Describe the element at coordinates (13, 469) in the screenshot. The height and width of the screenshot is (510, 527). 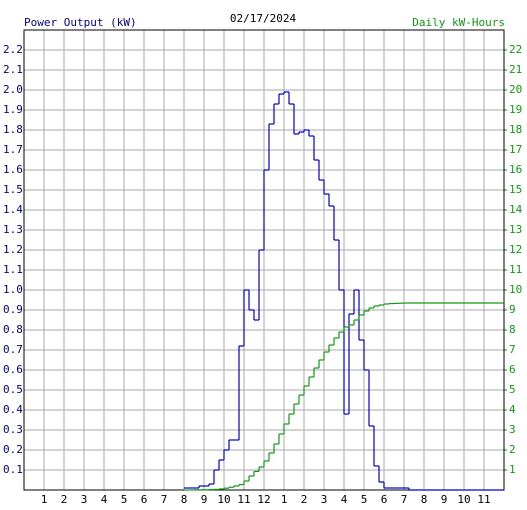
I see `y-tick-label: 0.1` at that location.